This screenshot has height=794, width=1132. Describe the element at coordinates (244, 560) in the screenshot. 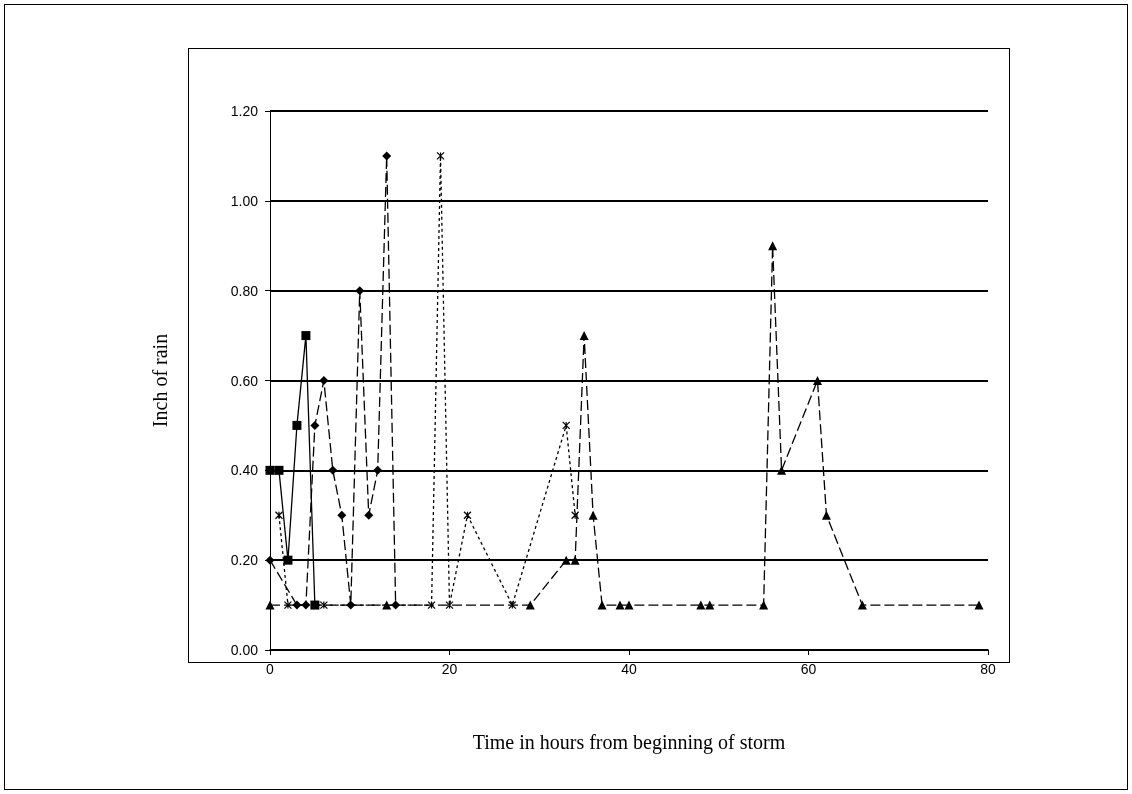

I see `y-tick-label: 0.20` at that location.